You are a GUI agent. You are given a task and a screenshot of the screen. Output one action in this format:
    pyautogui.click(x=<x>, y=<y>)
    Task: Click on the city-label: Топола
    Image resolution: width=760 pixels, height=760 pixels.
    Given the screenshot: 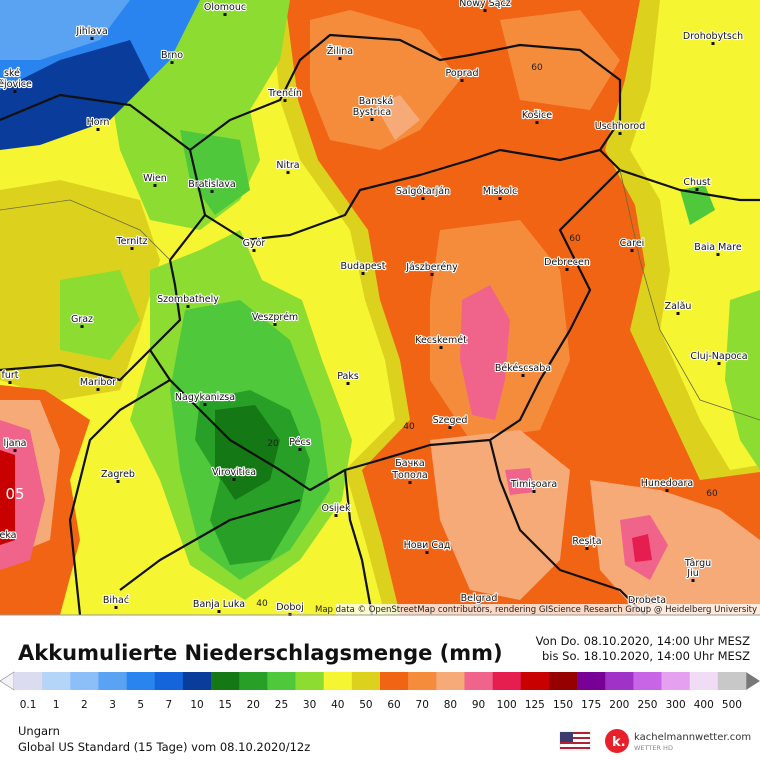 What is the action you would take?
    pyautogui.click(x=409, y=475)
    